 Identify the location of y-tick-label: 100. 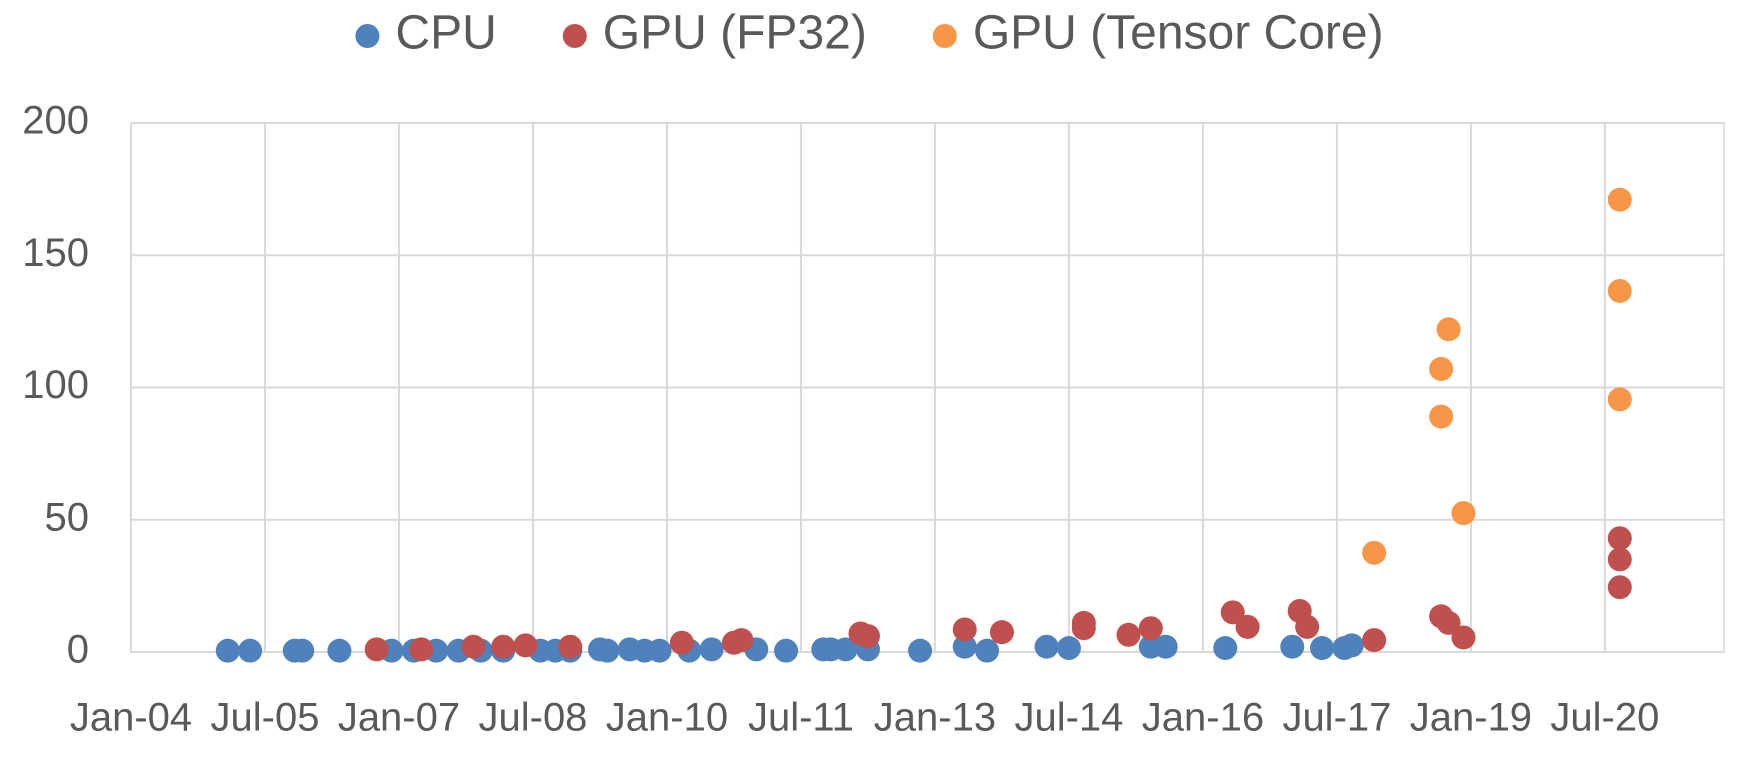
(55, 385).